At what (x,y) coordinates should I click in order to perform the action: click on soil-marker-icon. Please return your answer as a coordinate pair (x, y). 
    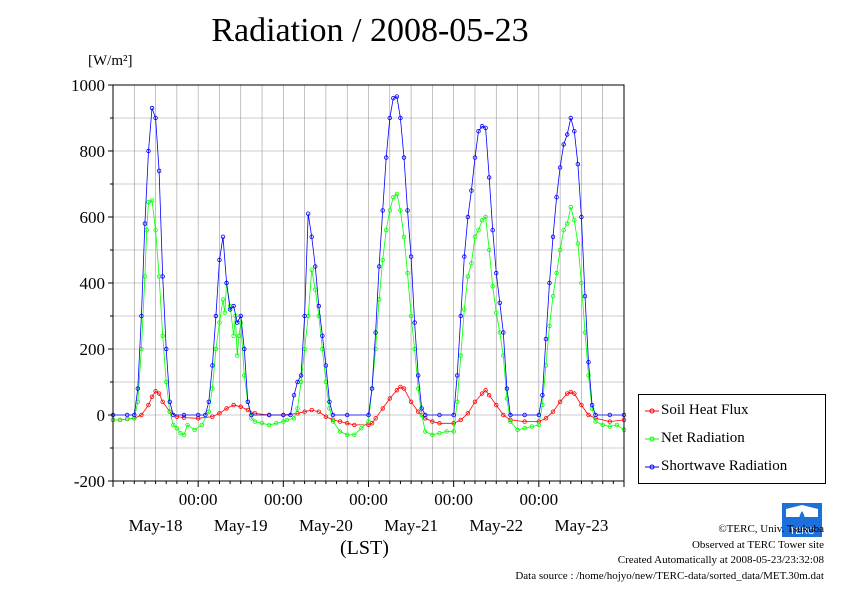
    Looking at the image, I should click on (652, 411).